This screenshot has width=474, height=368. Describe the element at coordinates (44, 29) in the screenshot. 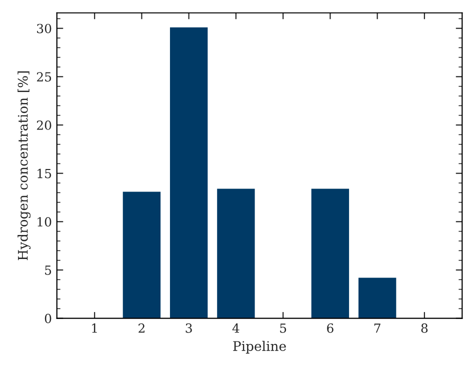

I see `y-tick-label: 30` at that location.